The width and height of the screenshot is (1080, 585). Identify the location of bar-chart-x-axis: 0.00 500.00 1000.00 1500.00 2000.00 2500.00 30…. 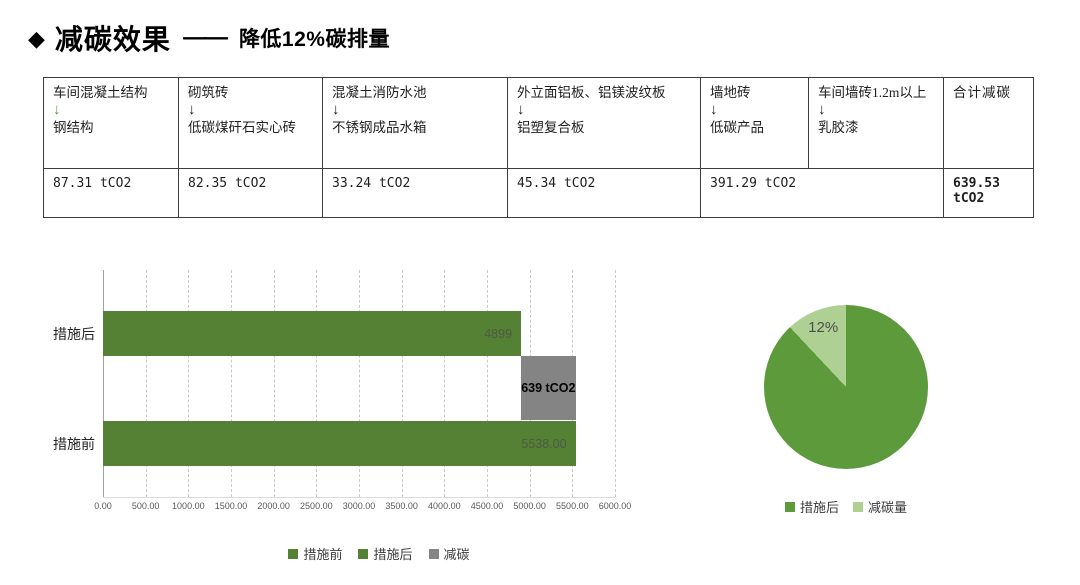
(362, 508).